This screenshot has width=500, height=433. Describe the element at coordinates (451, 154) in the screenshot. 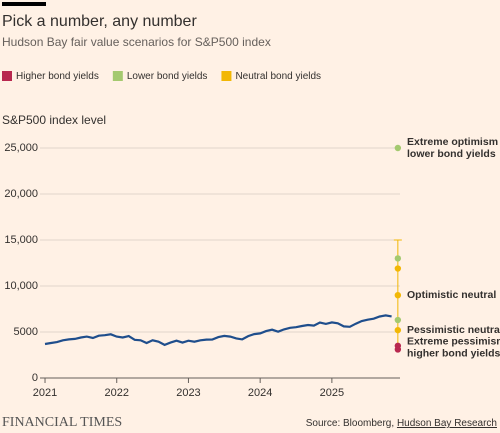

I see `annotation: lower bond yields` at that location.